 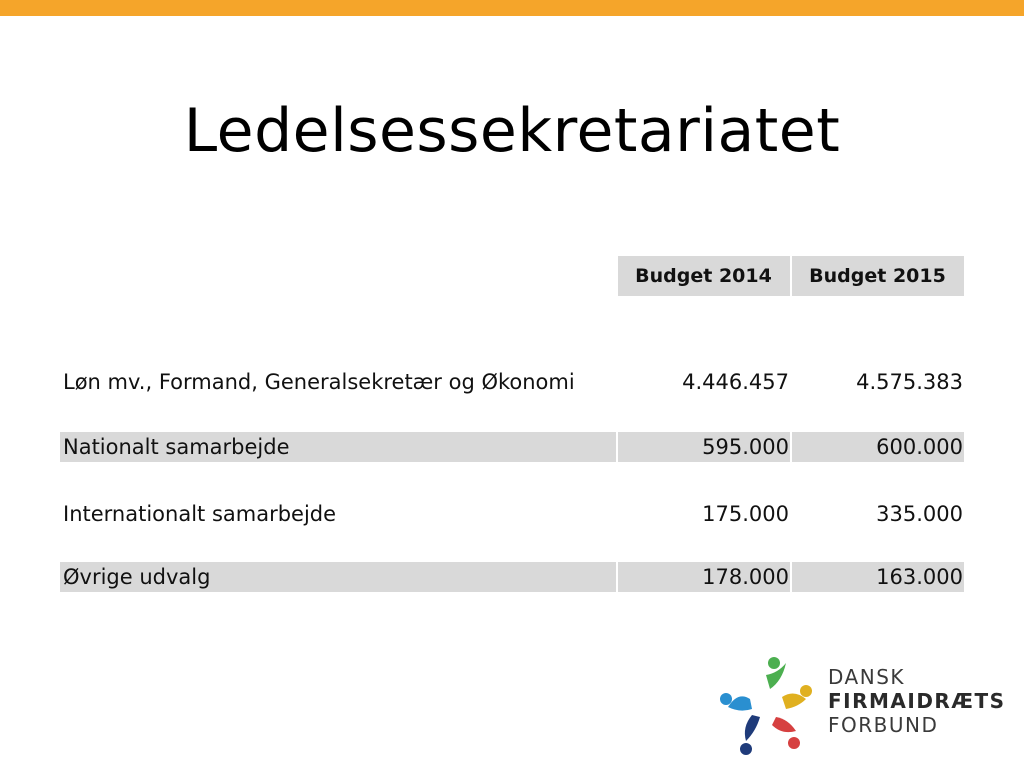 What do you see at coordinates (878, 447) in the screenshot?
I see `row-budget-2015: 600.000` at bounding box center [878, 447].